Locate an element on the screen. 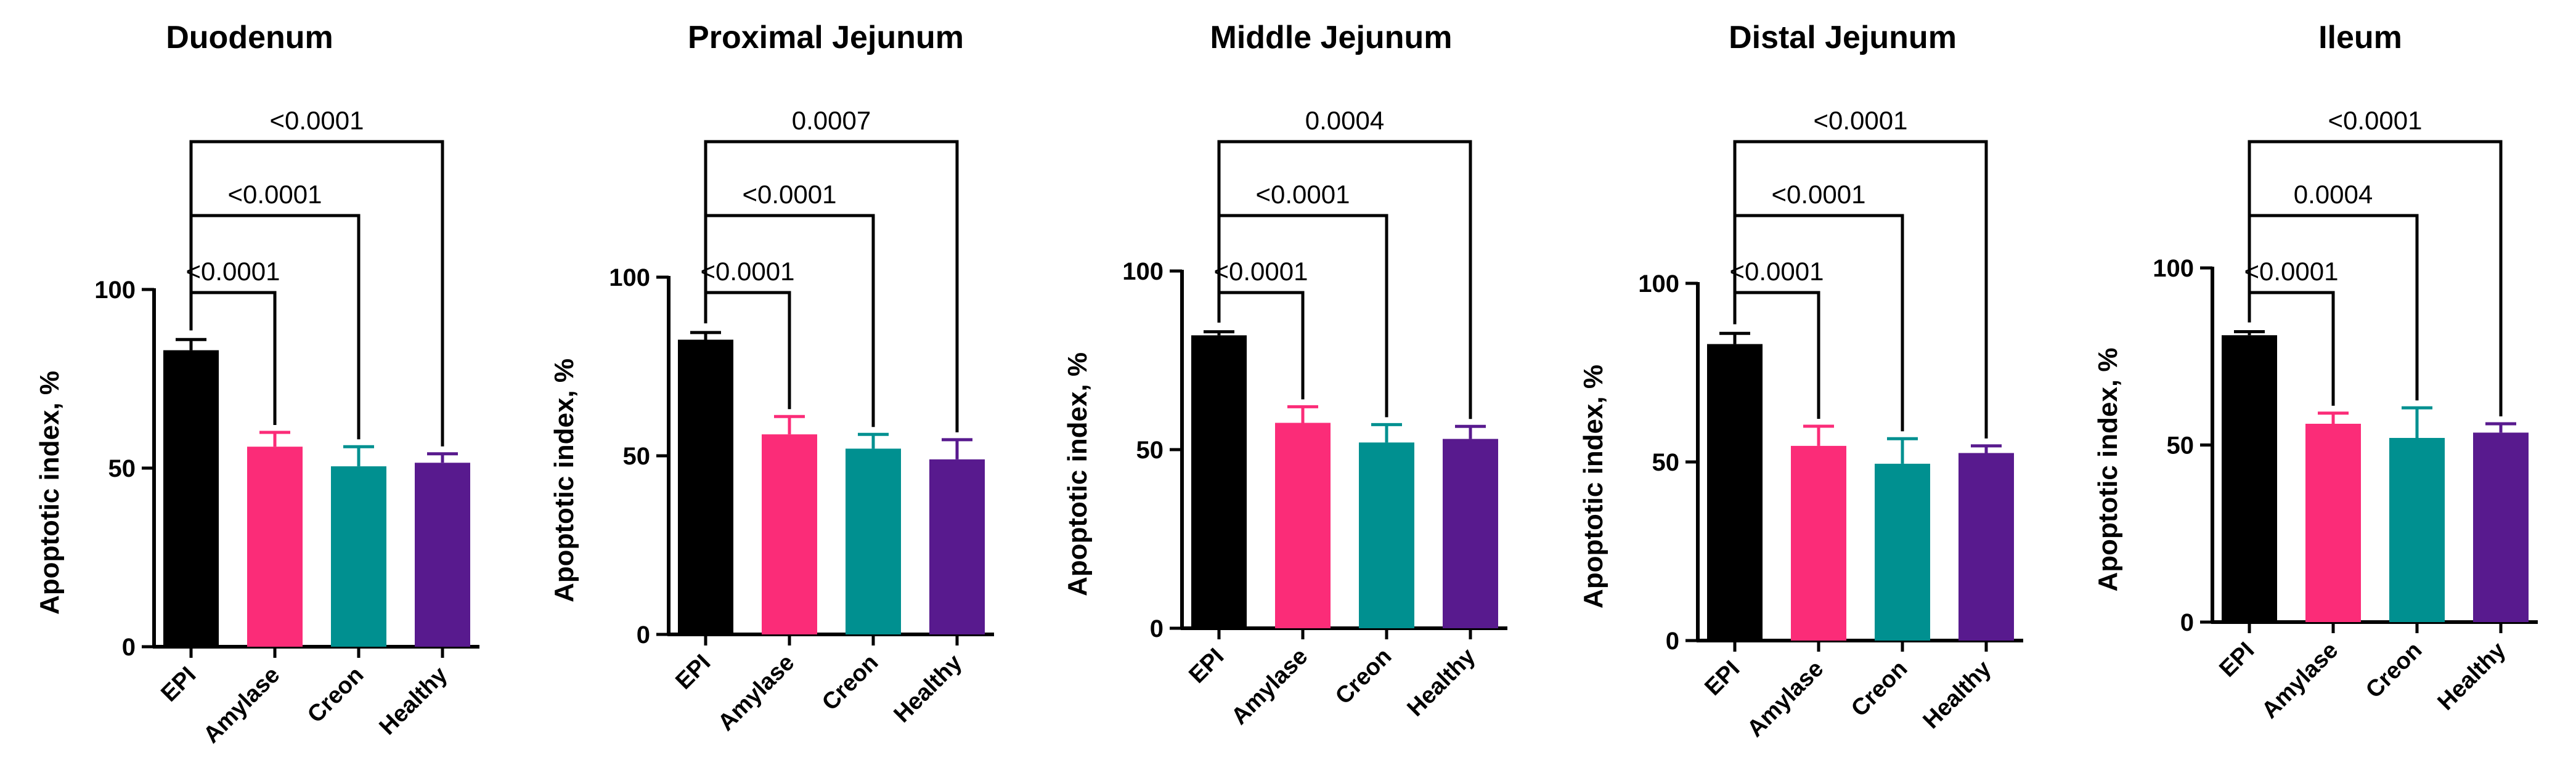 The height and width of the screenshot is (781, 2576). chart-title: Middle Jejunum is located at coordinates (1331, 37).